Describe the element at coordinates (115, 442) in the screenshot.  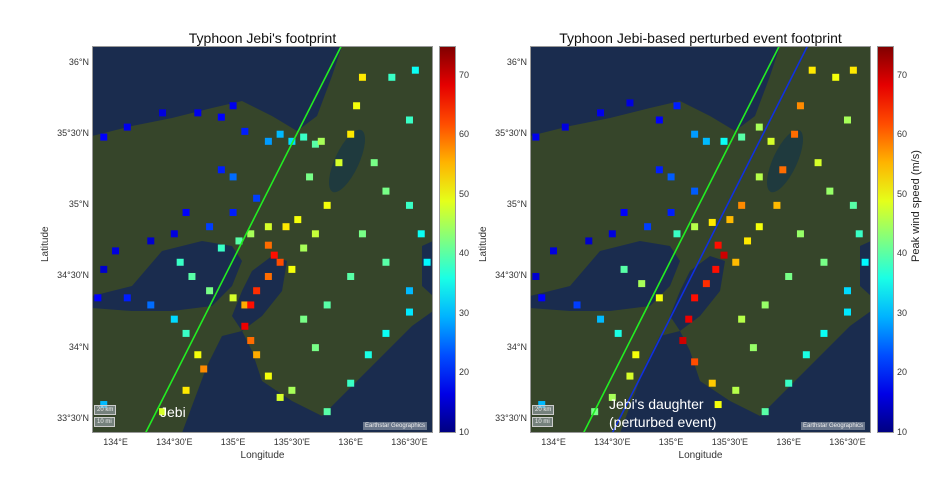
I see `x-tick-label: 134°E` at that location.